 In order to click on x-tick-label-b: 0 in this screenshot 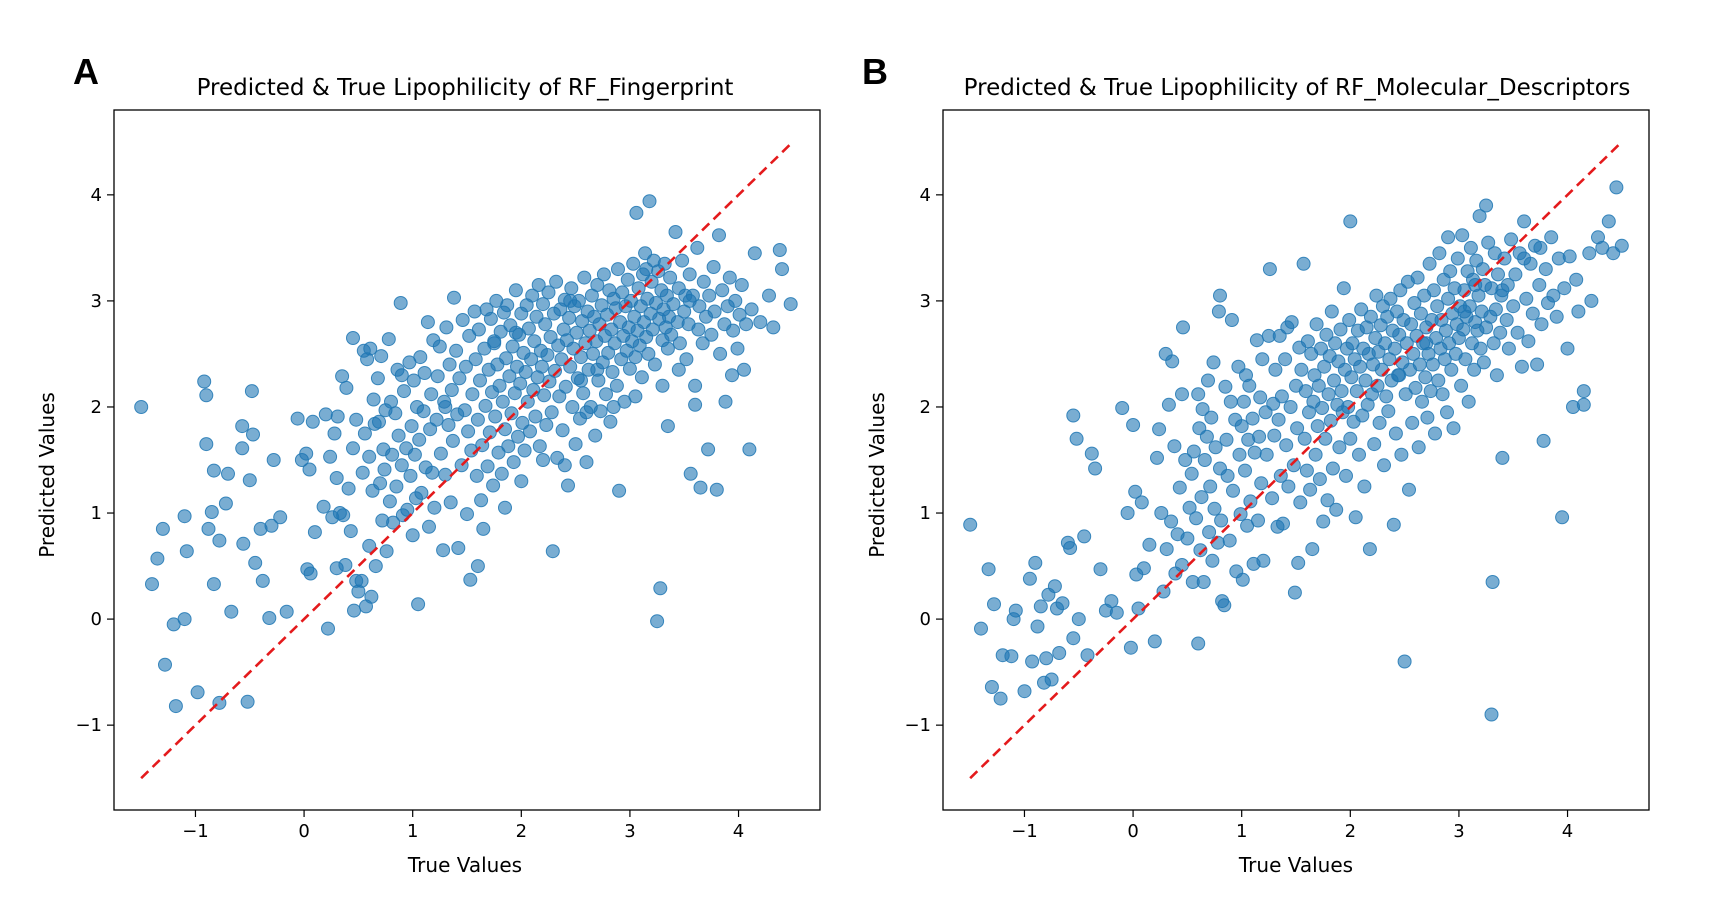, I will do `click(1132, 831)`.